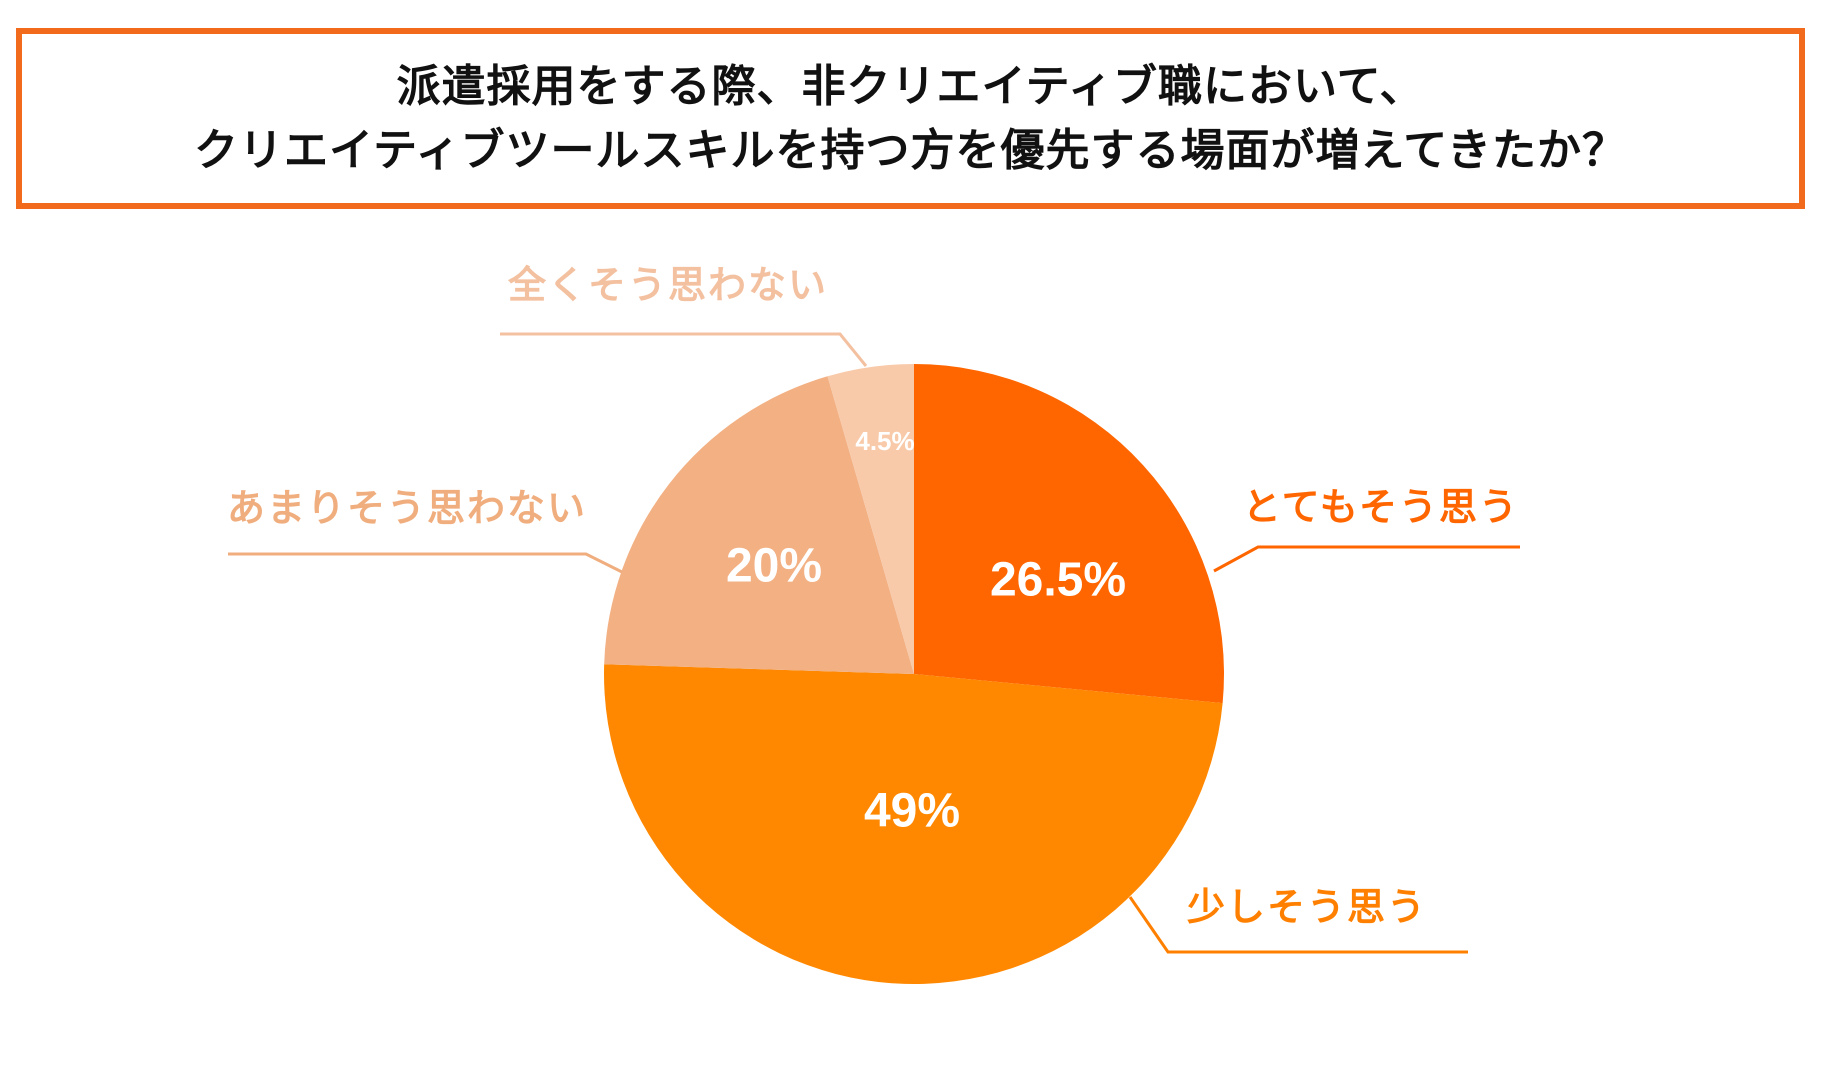  What do you see at coordinates (912, 811) in the screenshot?
I see `percent-label-sukoshi: 49%` at bounding box center [912, 811].